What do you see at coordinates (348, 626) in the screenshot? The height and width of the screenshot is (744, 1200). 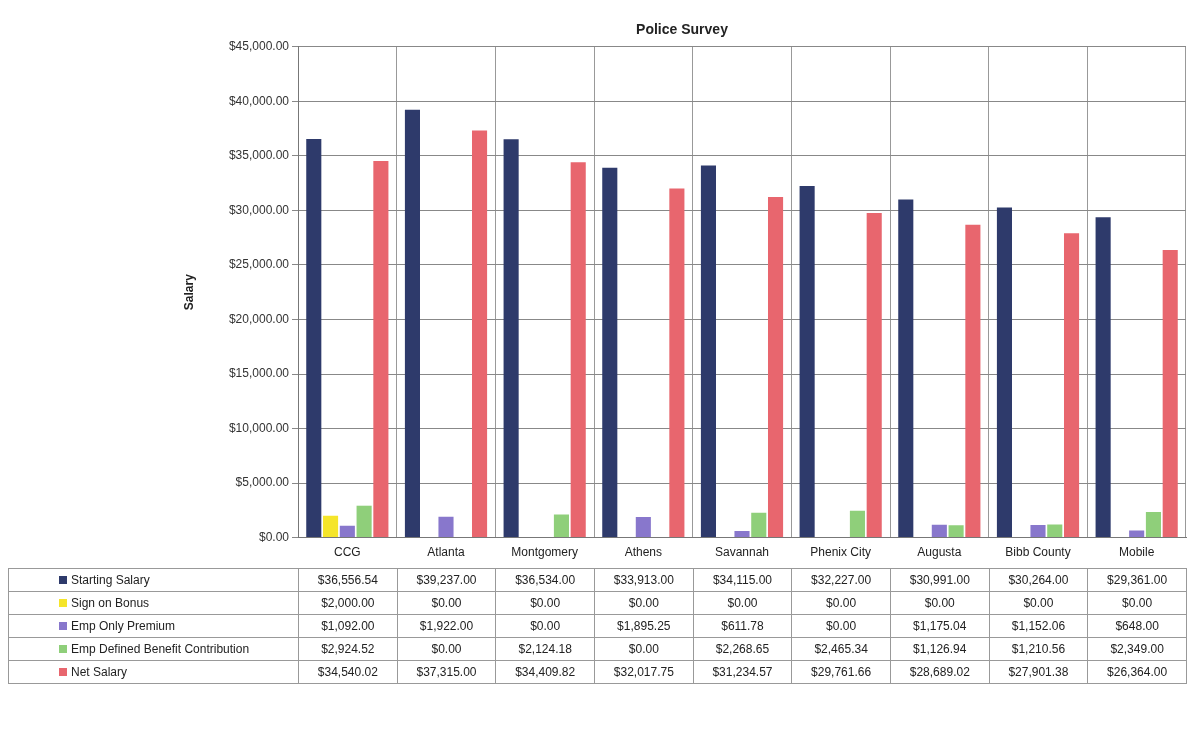 I see `data-label: $1,092.00` at bounding box center [348, 626].